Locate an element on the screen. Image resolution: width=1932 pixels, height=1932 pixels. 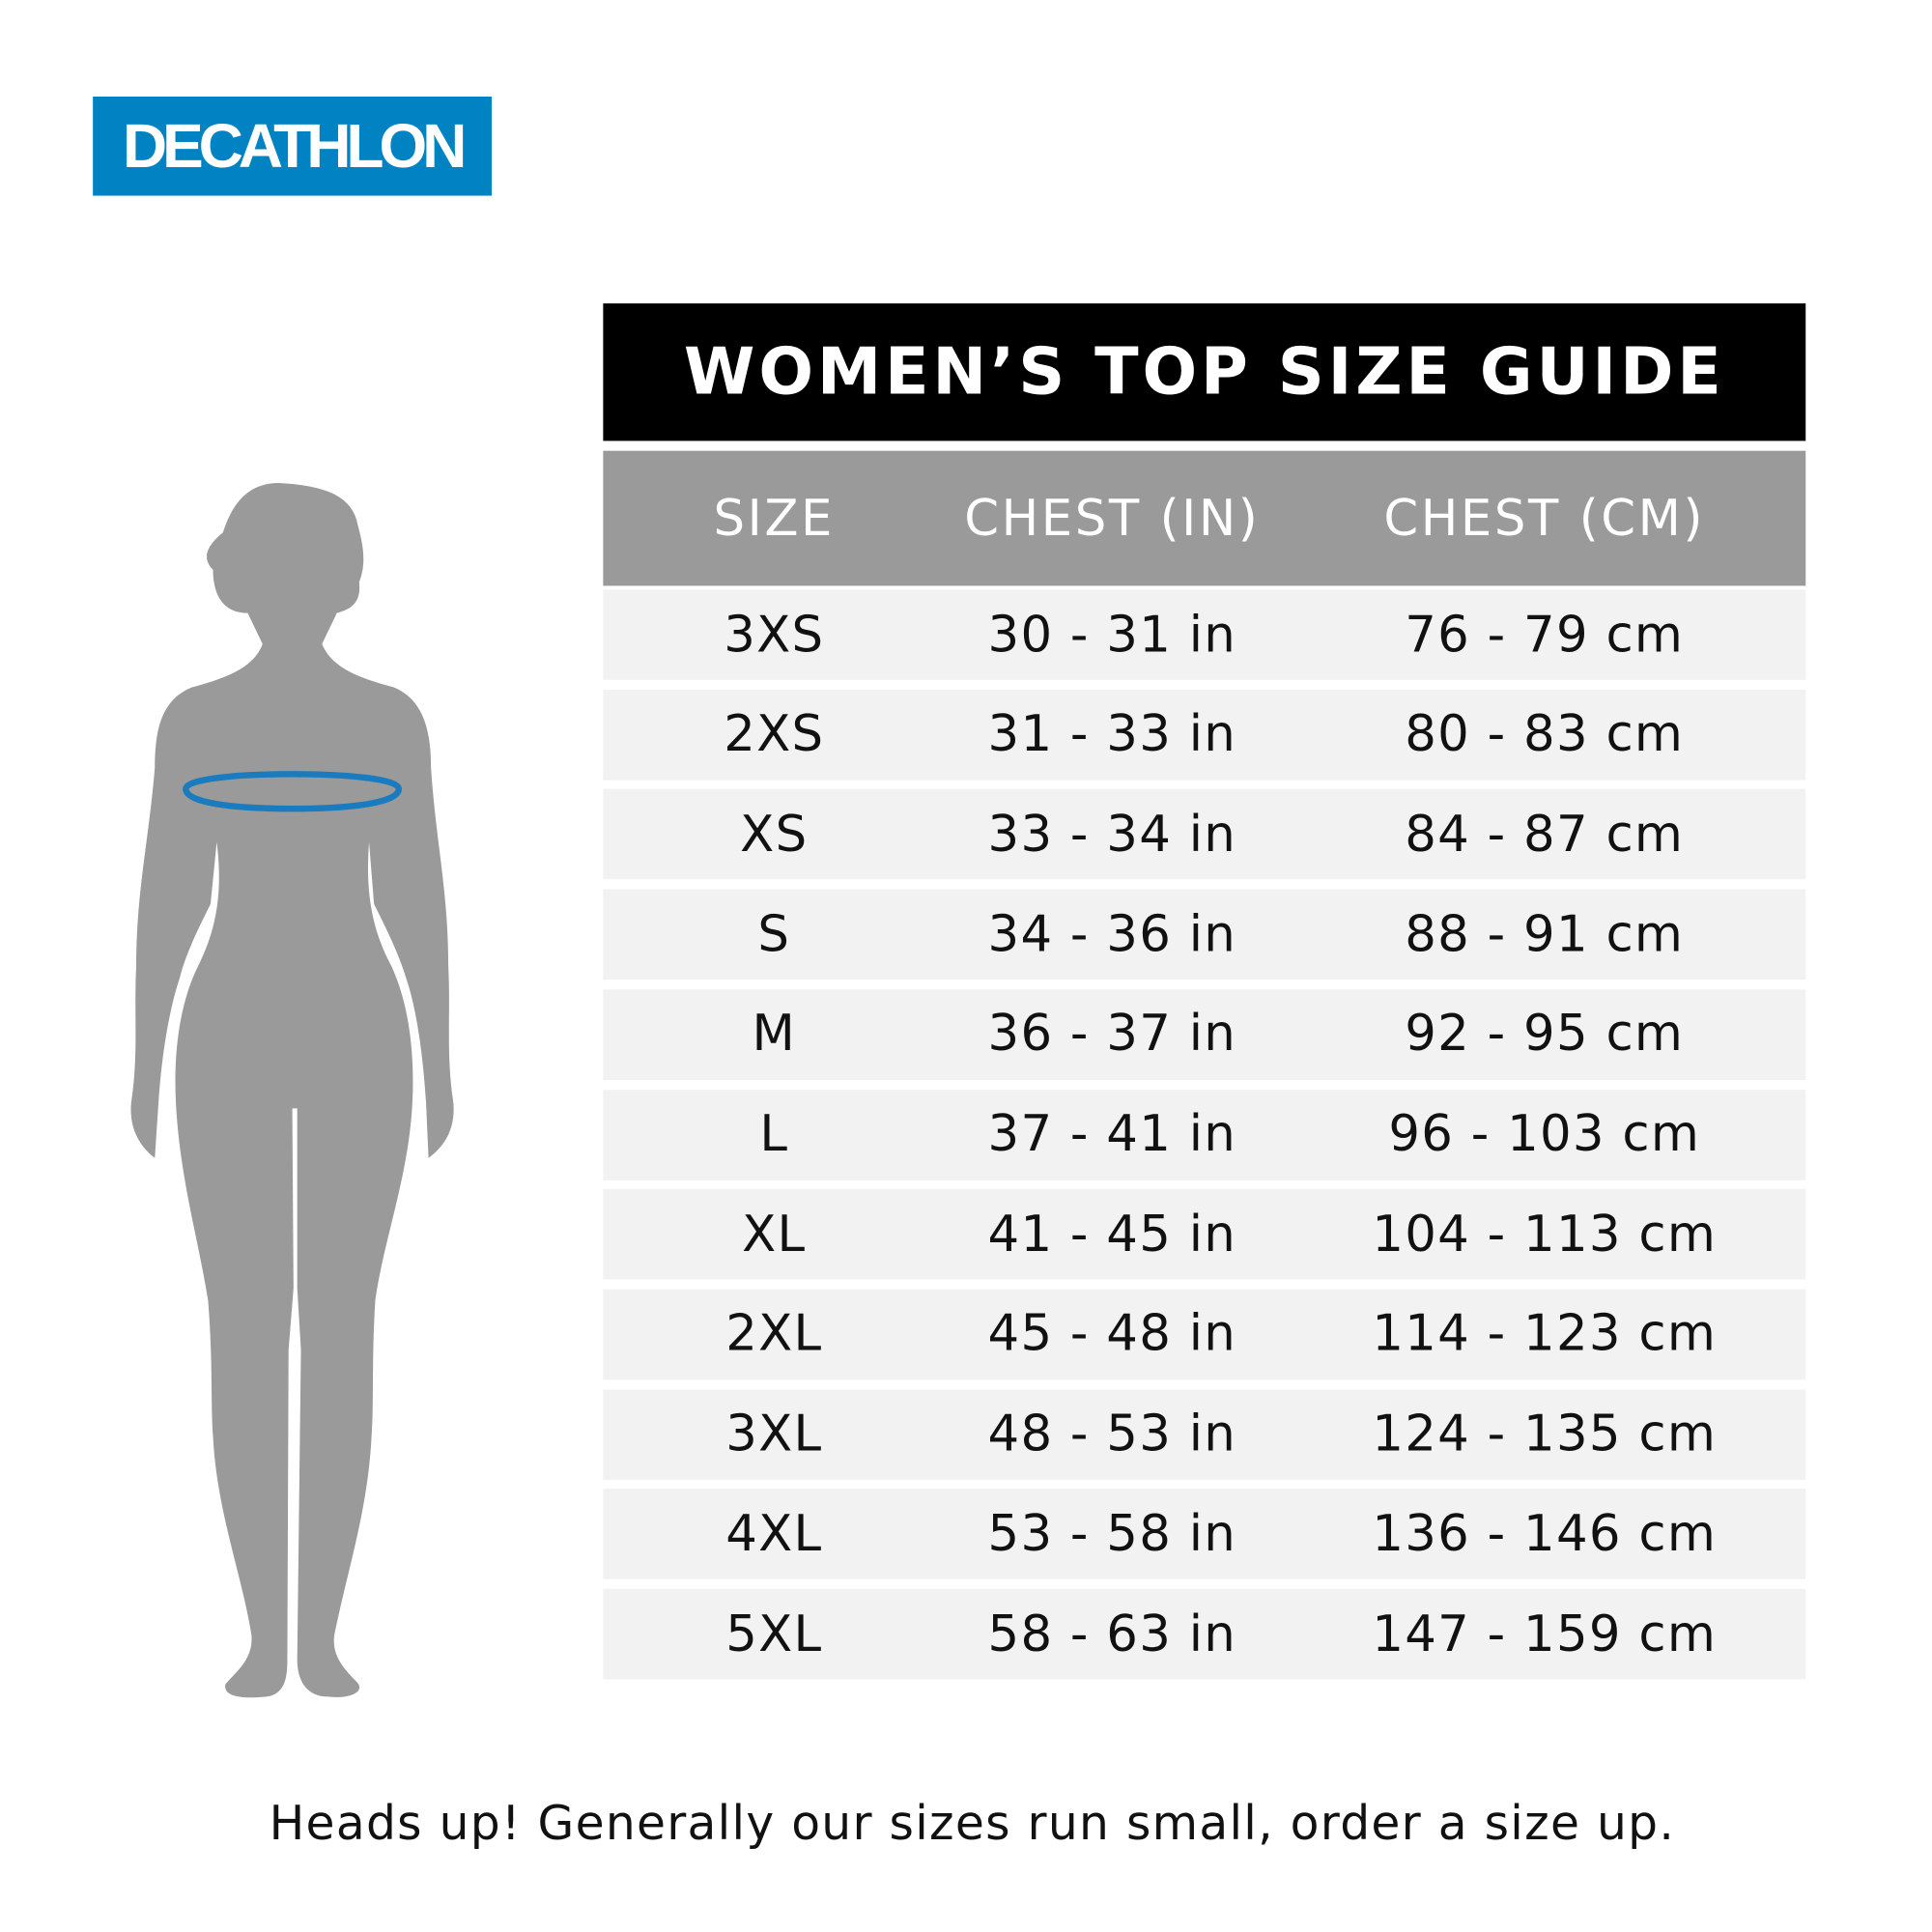
cell-chest-in: 45 - 48 in is located at coordinates (1112, 1334).